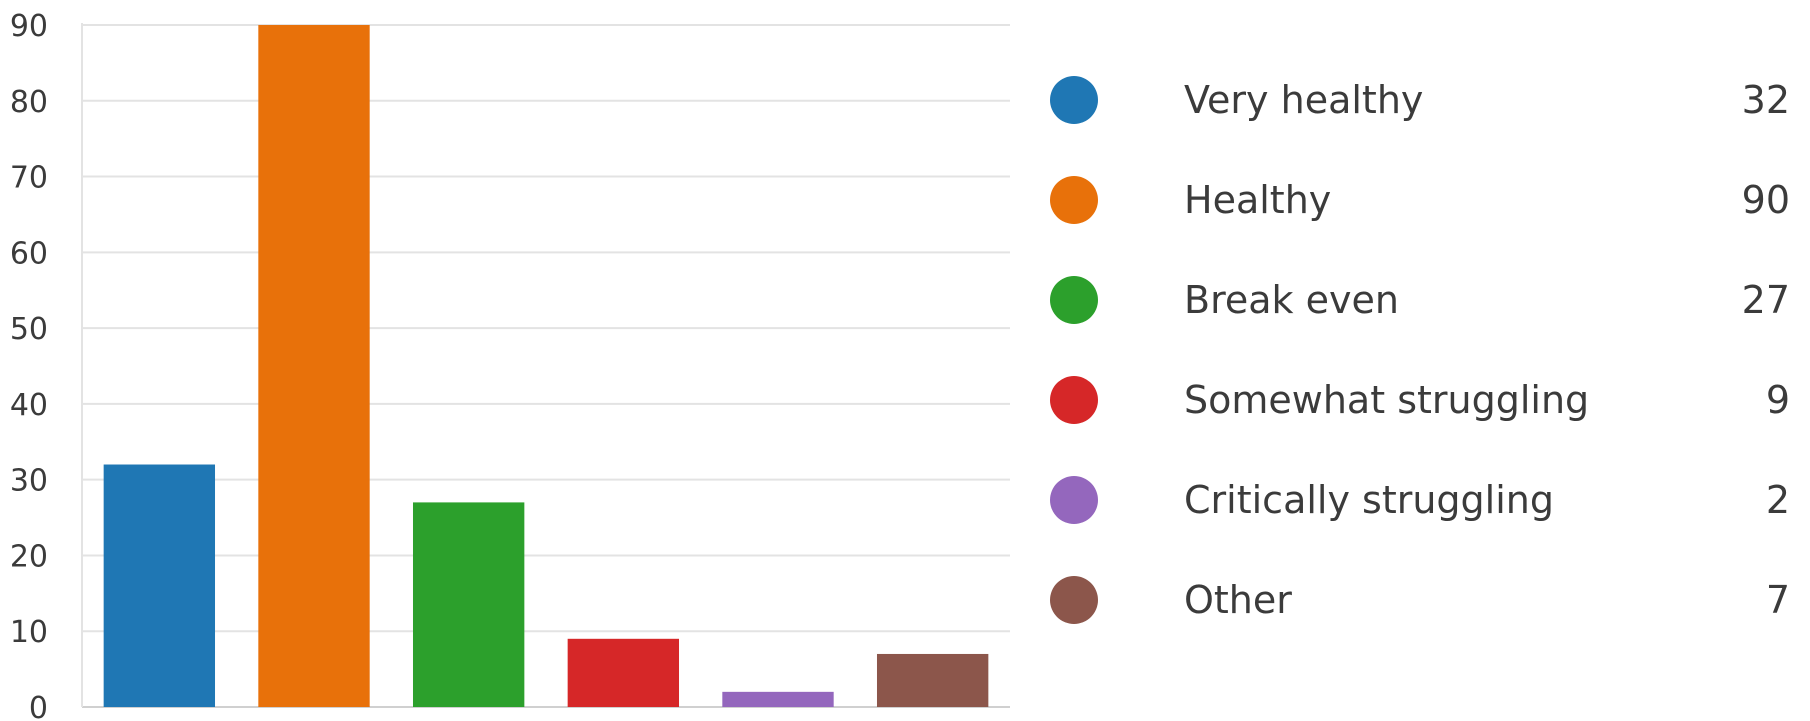 Image resolution: width=1810 pixels, height=721 pixels. What do you see at coordinates (1765, 100) in the screenshot?
I see `legend-value: 32` at bounding box center [1765, 100].